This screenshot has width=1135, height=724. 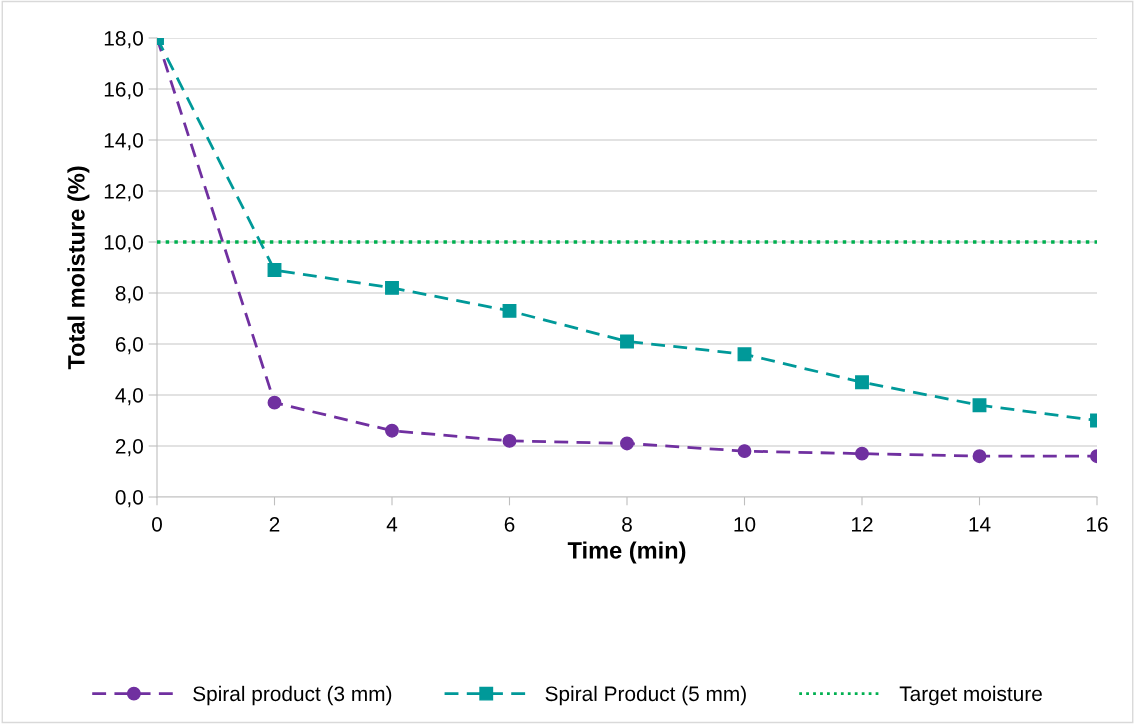 What do you see at coordinates (392, 524) in the screenshot?
I see `x-tick-label: 4` at bounding box center [392, 524].